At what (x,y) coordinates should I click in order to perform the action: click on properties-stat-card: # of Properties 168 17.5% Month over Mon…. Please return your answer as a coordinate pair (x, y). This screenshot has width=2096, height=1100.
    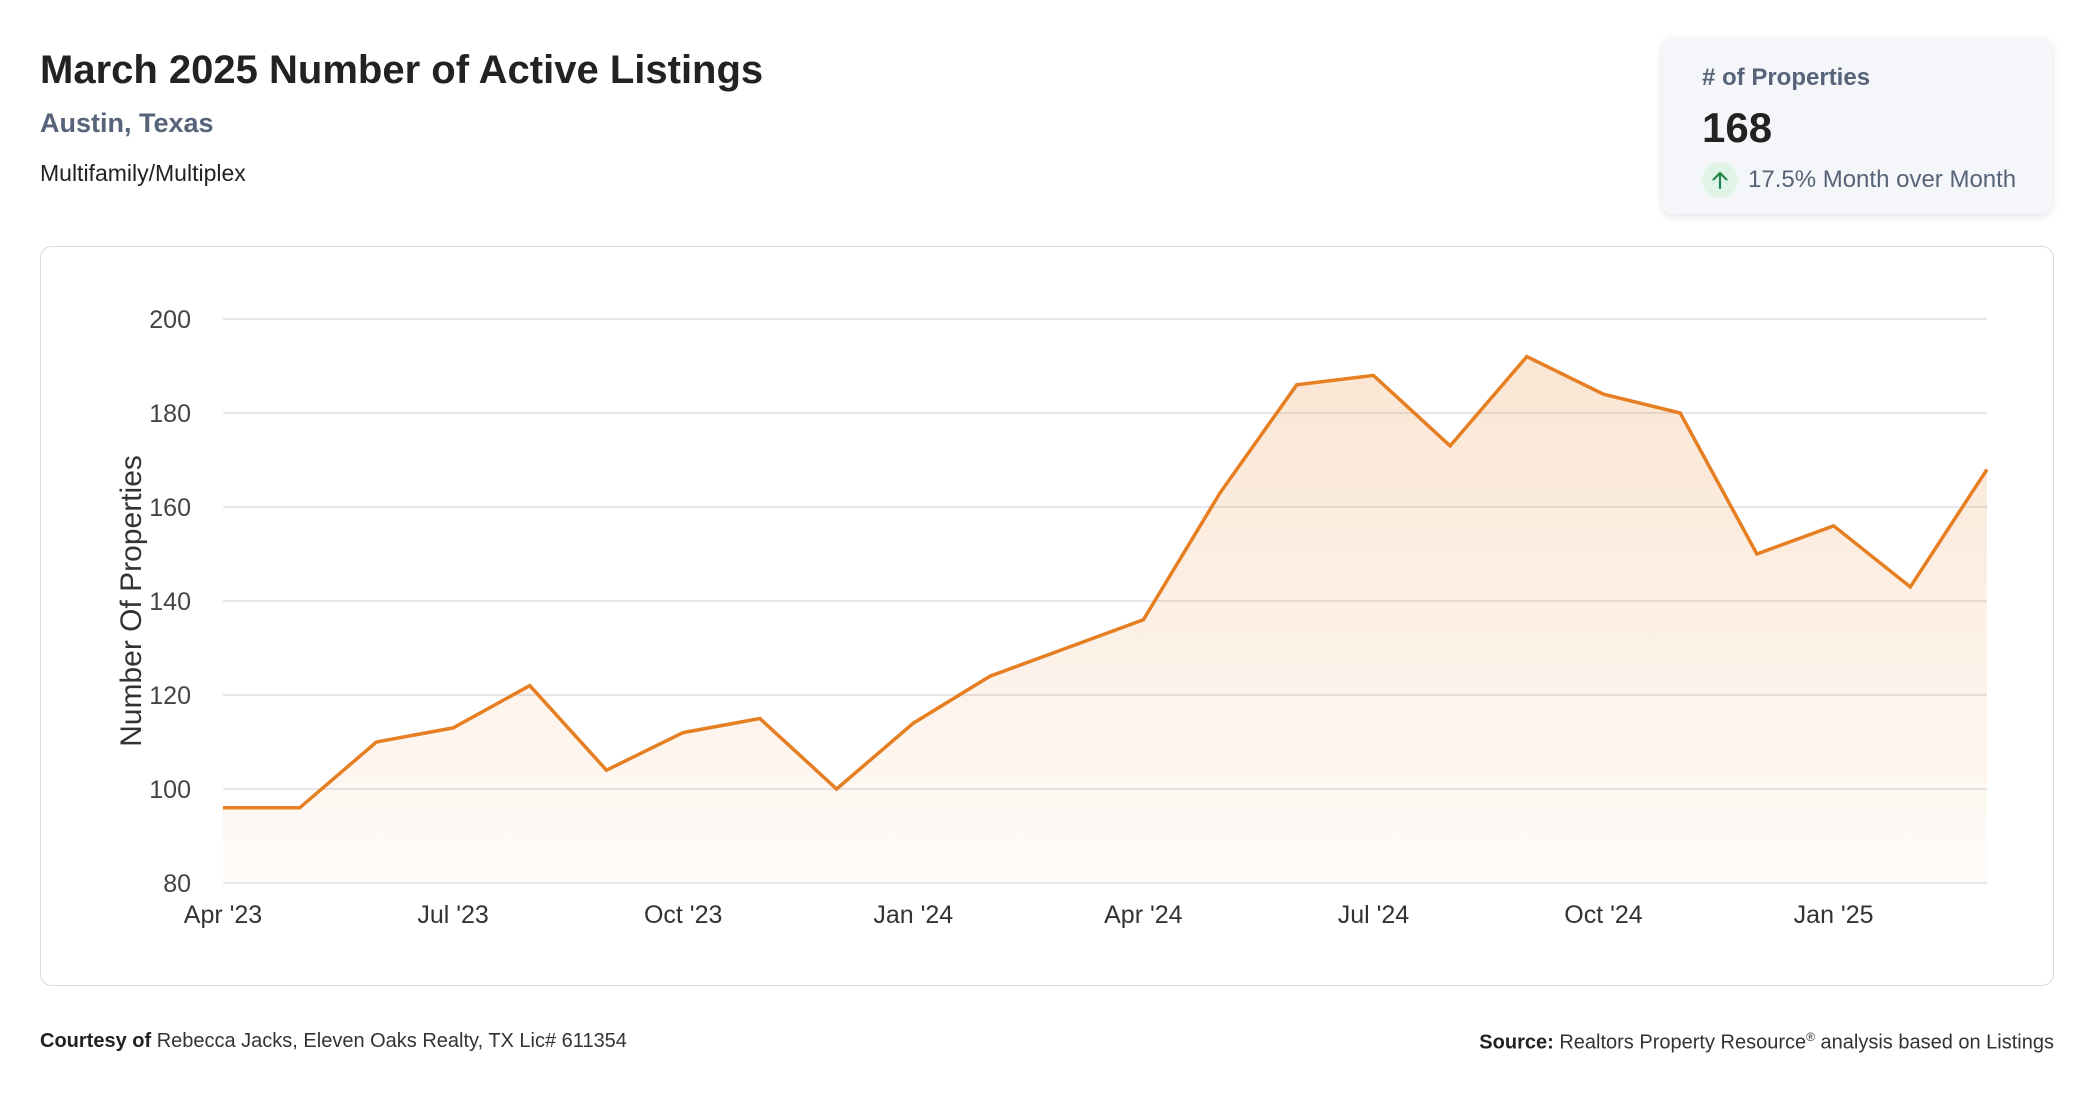
    Looking at the image, I should click on (1857, 126).